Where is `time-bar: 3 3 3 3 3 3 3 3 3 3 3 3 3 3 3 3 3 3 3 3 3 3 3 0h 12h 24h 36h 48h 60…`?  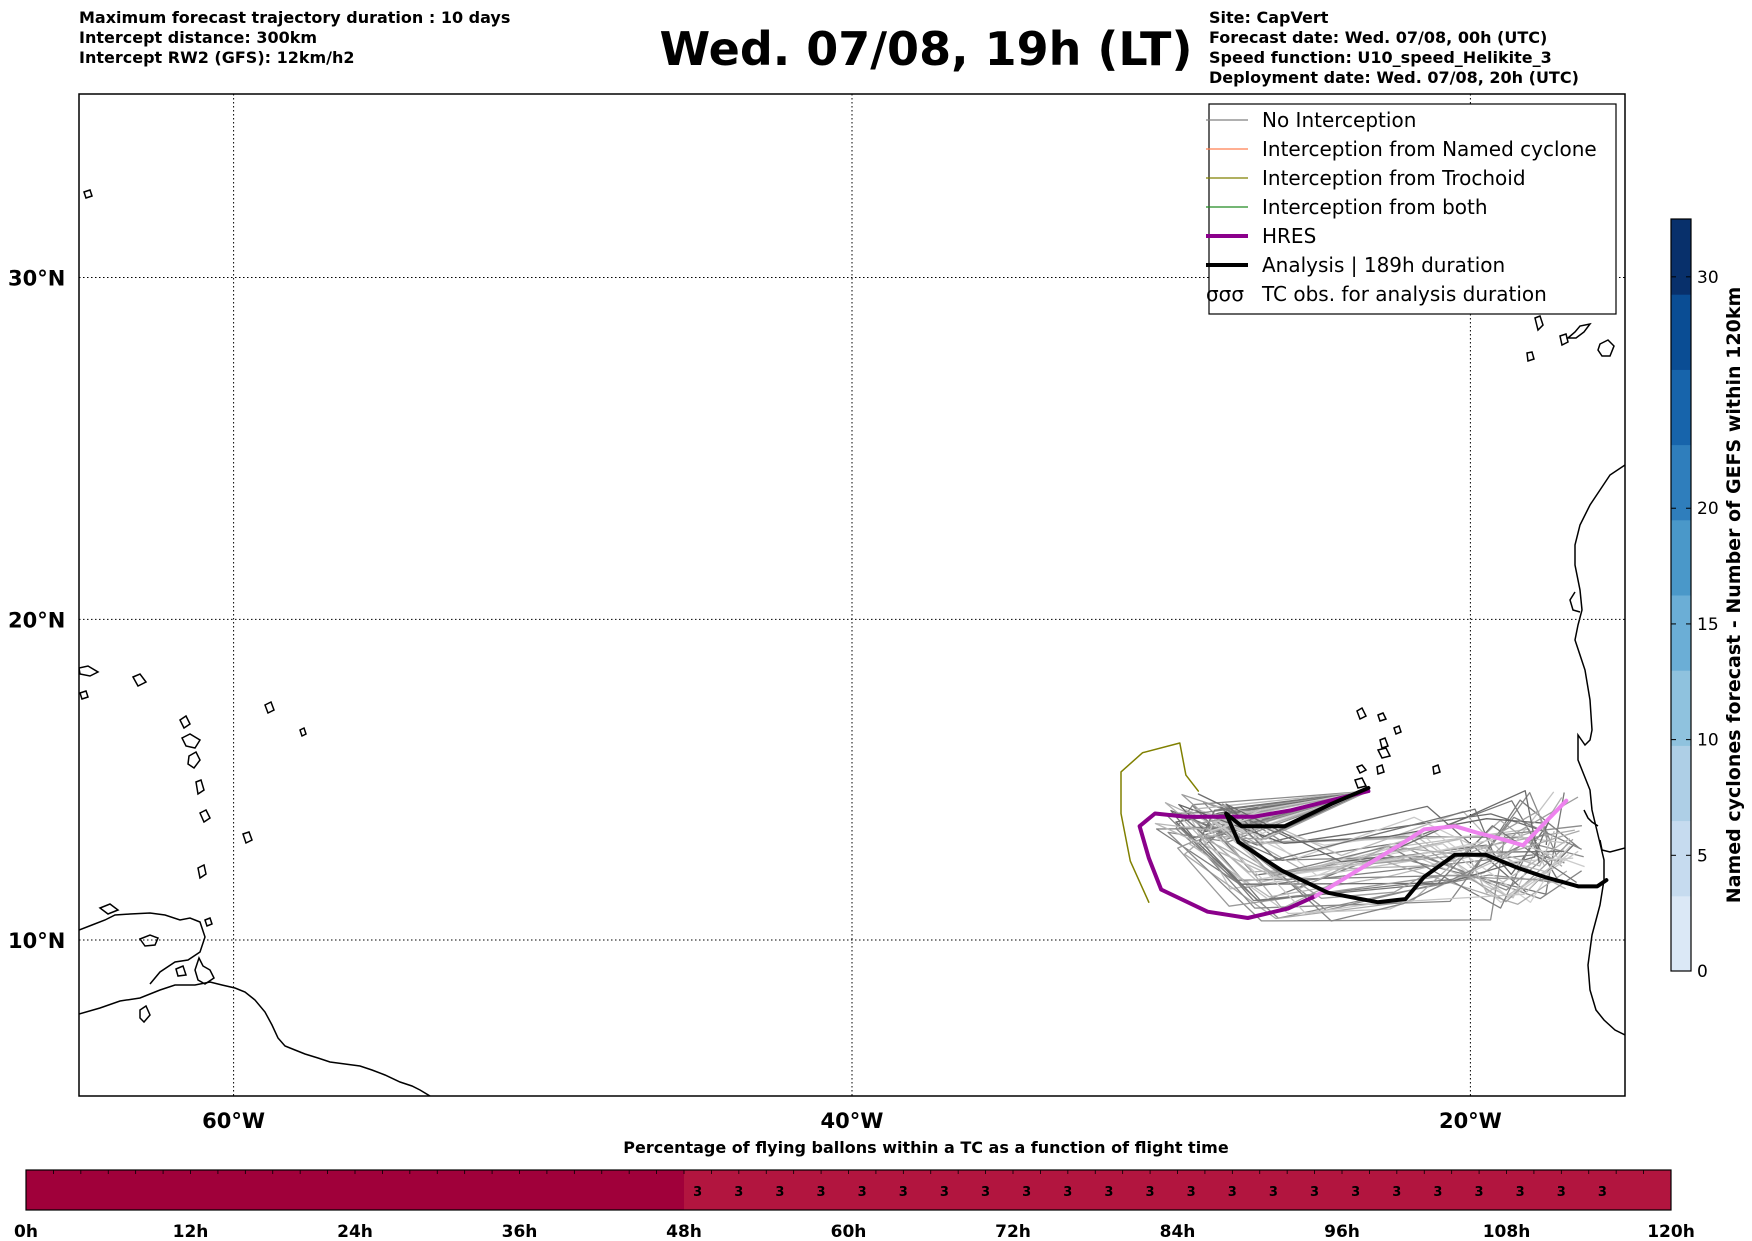 time-bar: 3 3 3 3 3 3 3 3 3 3 3 3 3 3 3 3 3 3 3 3 3 3 3 0h 12h 24h 36h 48h 60… is located at coordinates (854, 1205).